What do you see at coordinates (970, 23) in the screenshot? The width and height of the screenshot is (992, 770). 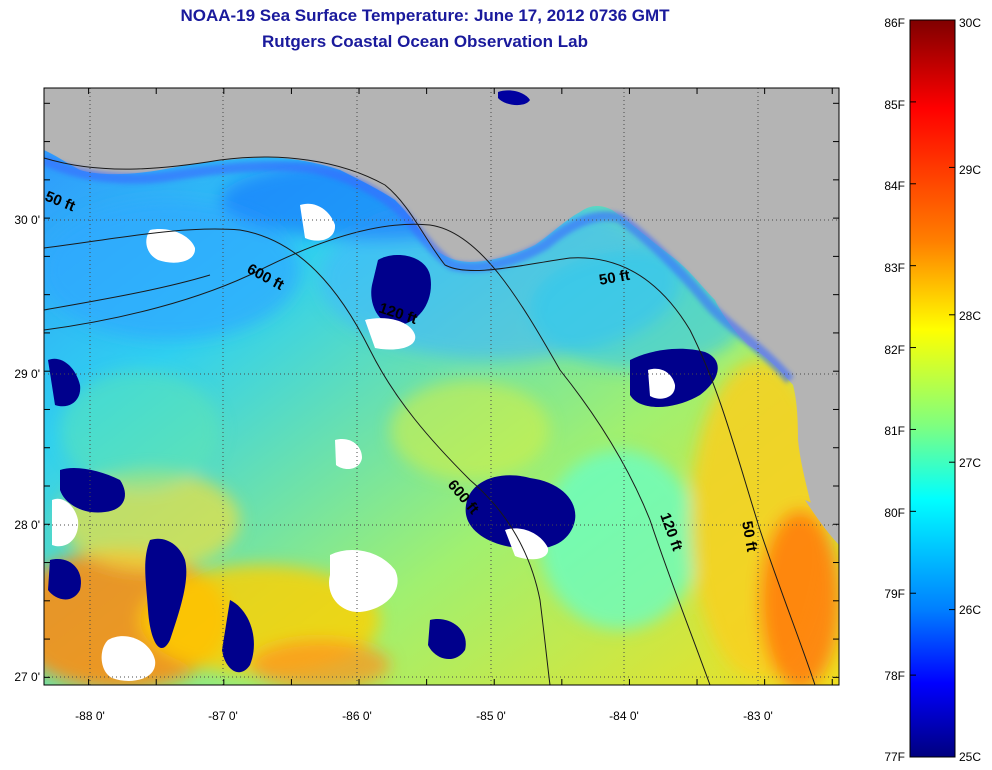 I see `colorbar-c-label: 30C` at bounding box center [970, 23].